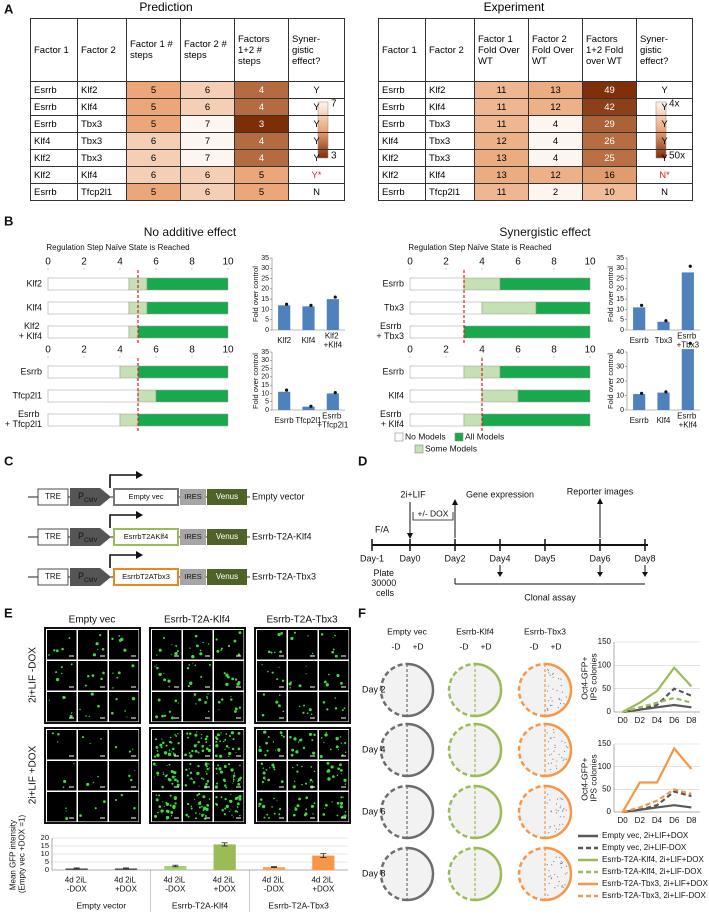  Describe the element at coordinates (654, 895) in the screenshot. I see `legend-label: Esrrb-T2A-Tbx3, 2i+LIF-DOX` at that location.